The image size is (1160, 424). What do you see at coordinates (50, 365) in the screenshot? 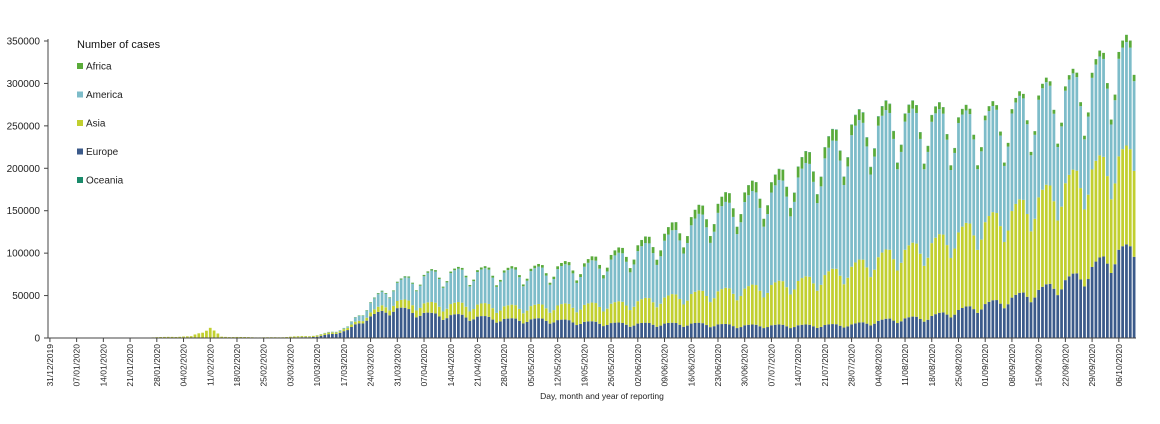
I see `x-tick-label: 31/12/2019` at bounding box center [50, 365].